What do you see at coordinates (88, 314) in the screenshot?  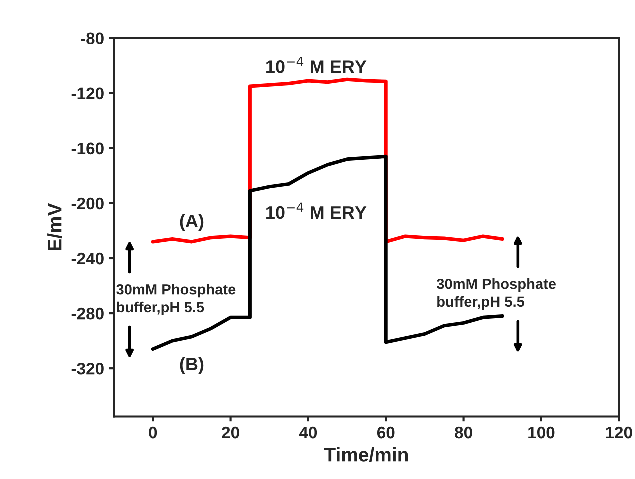 I see `y-tick-label: -280` at bounding box center [88, 314].